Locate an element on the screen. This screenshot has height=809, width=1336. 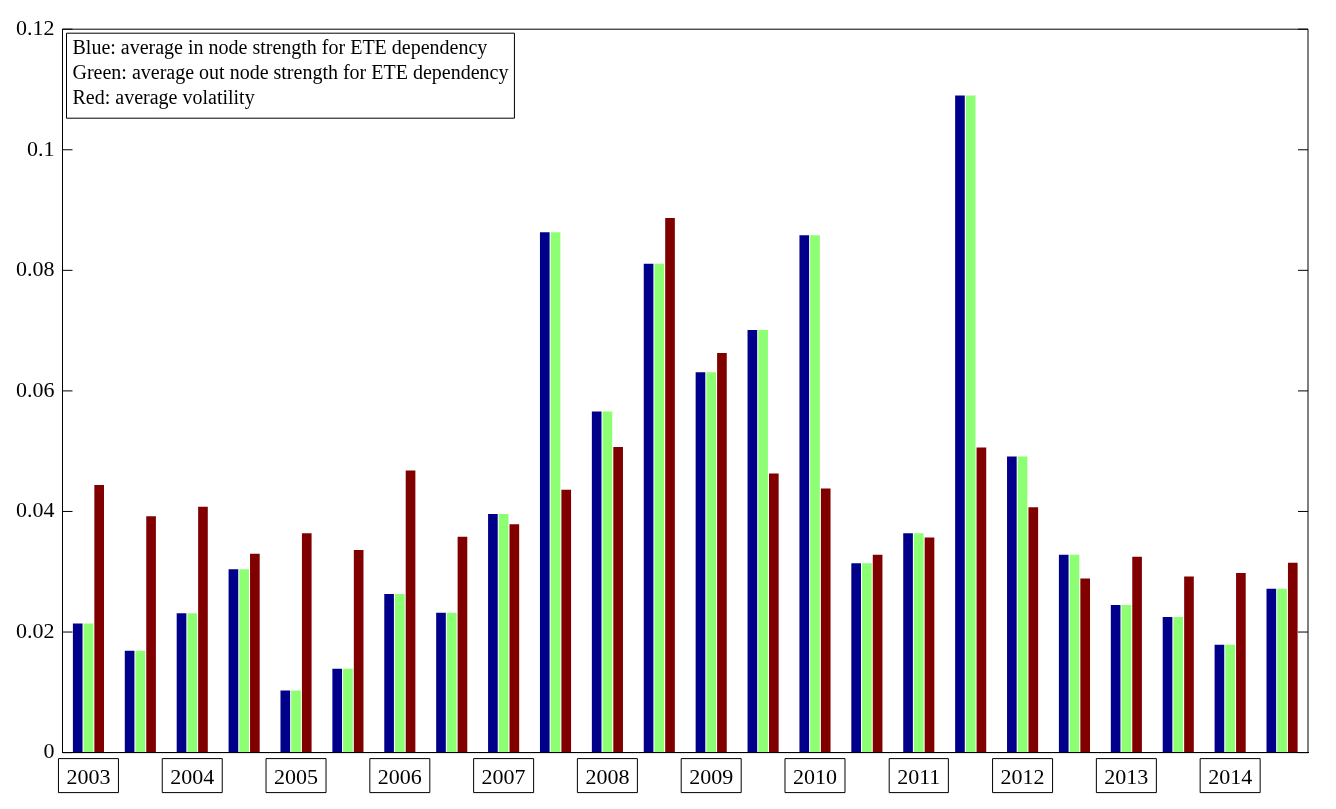
x-tick-label: 2008 is located at coordinates (607, 776).